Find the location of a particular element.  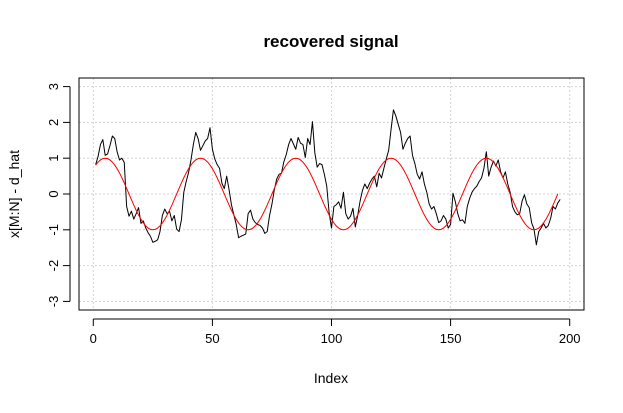

x-tick-label: 200 is located at coordinates (570, 338).